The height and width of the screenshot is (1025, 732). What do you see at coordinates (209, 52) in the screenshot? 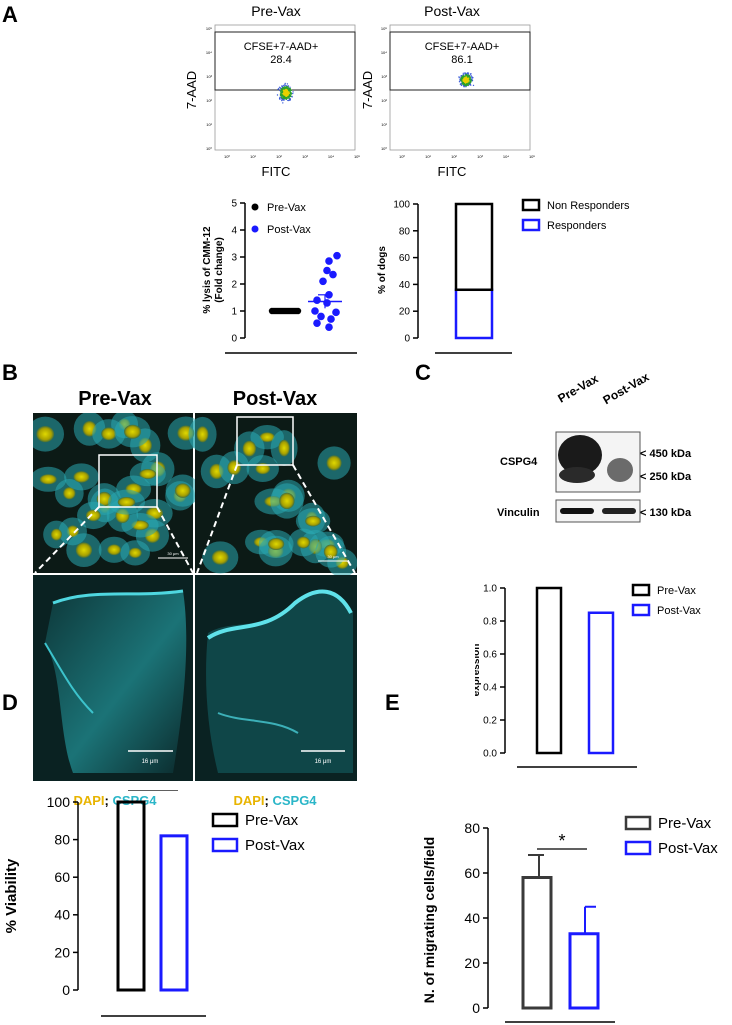
I see `flow-pre-ytick: 10⁴` at bounding box center [209, 52].